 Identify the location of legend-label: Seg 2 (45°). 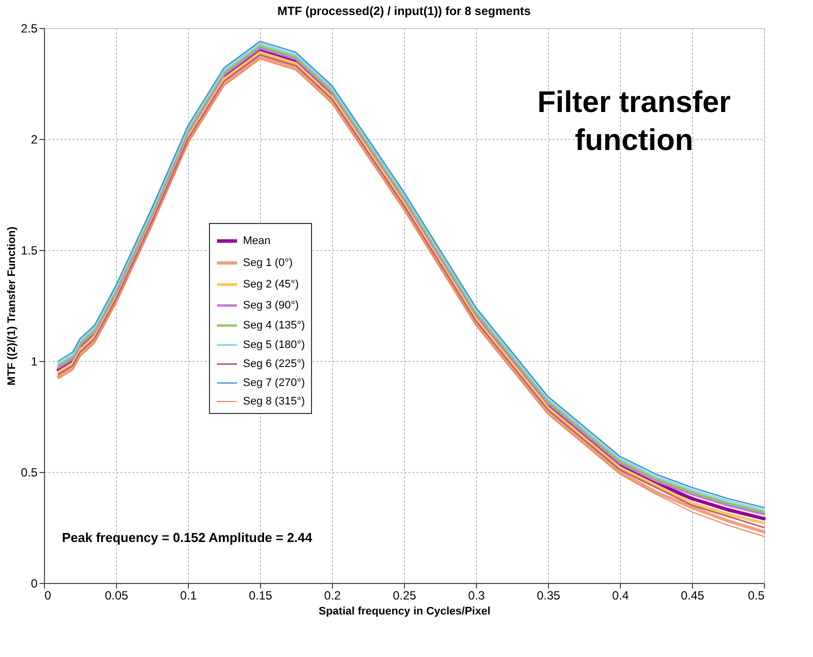
(271, 284).